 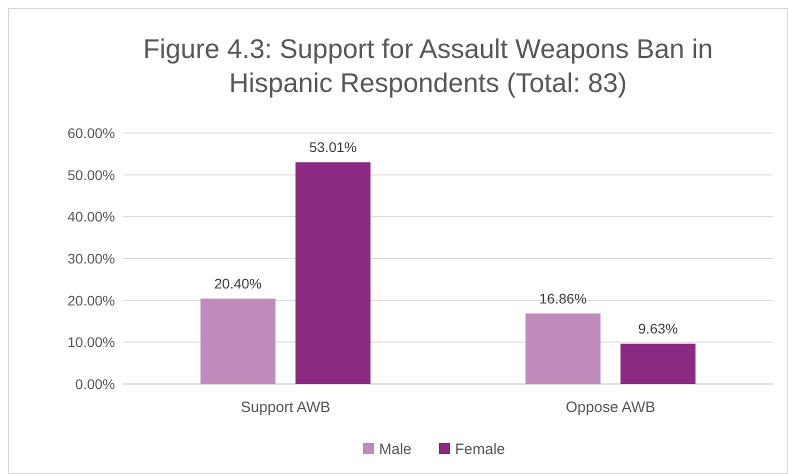 I want to click on legend-label: Female, so click(x=480, y=449).